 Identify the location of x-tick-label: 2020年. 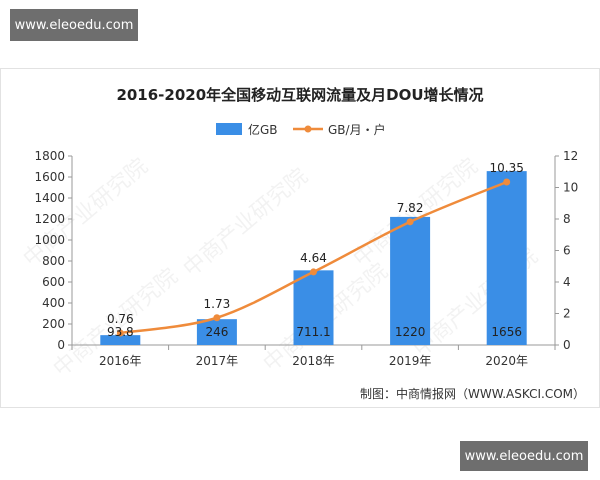
(506, 361).